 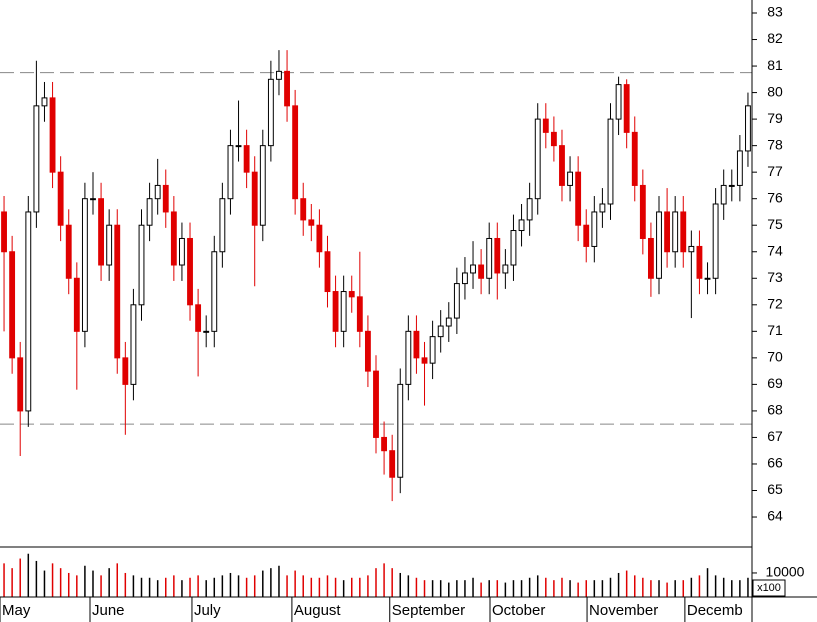 I want to click on x-tick-label: May, so click(x=16, y=610).